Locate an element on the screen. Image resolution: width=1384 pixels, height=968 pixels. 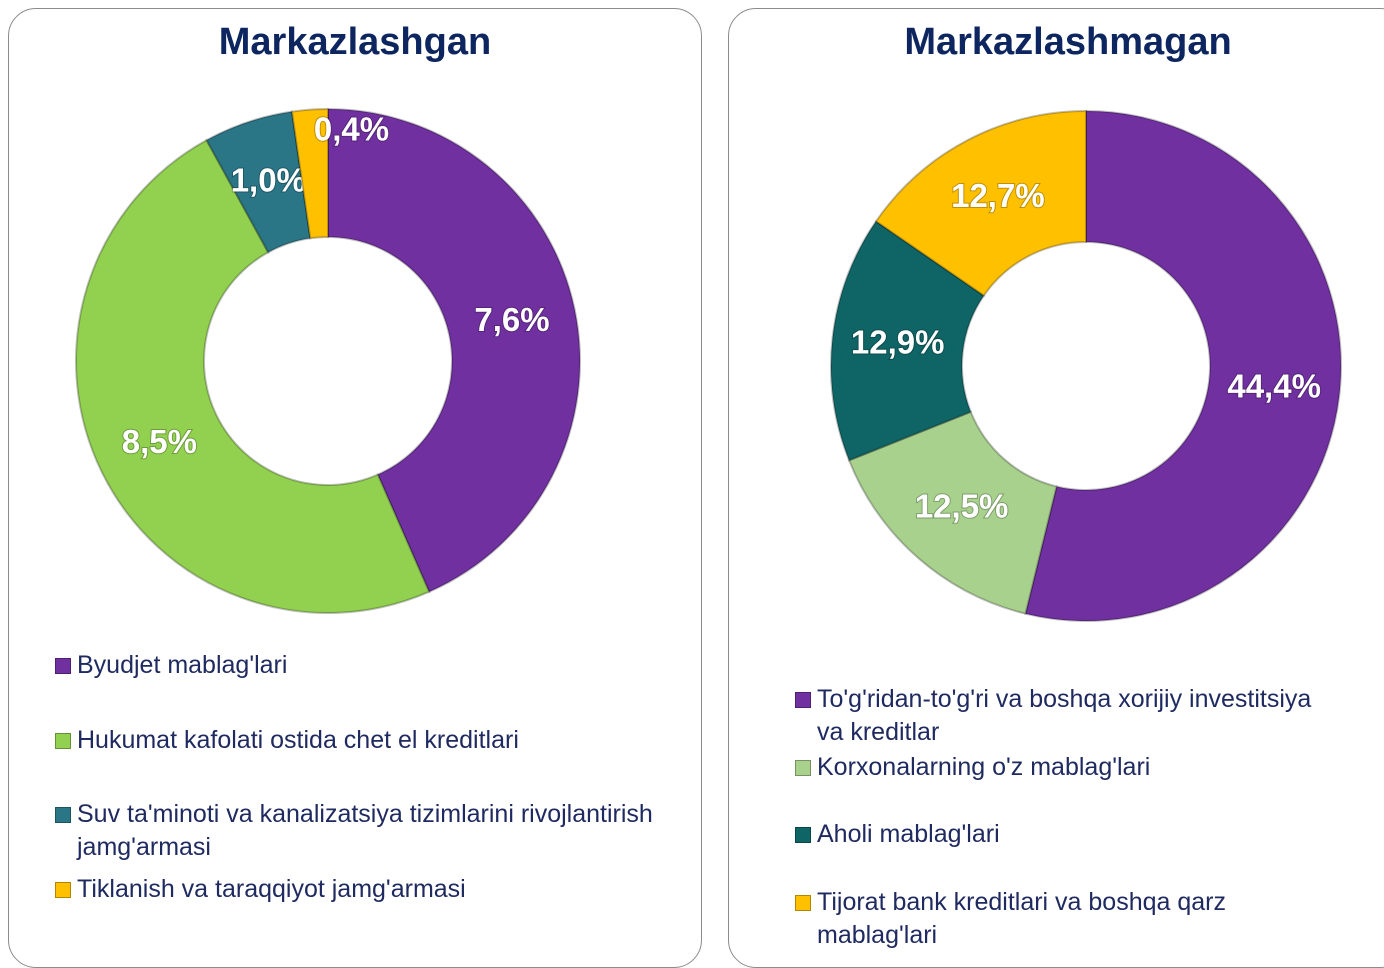
data-label: 44,4% is located at coordinates (1274, 385).